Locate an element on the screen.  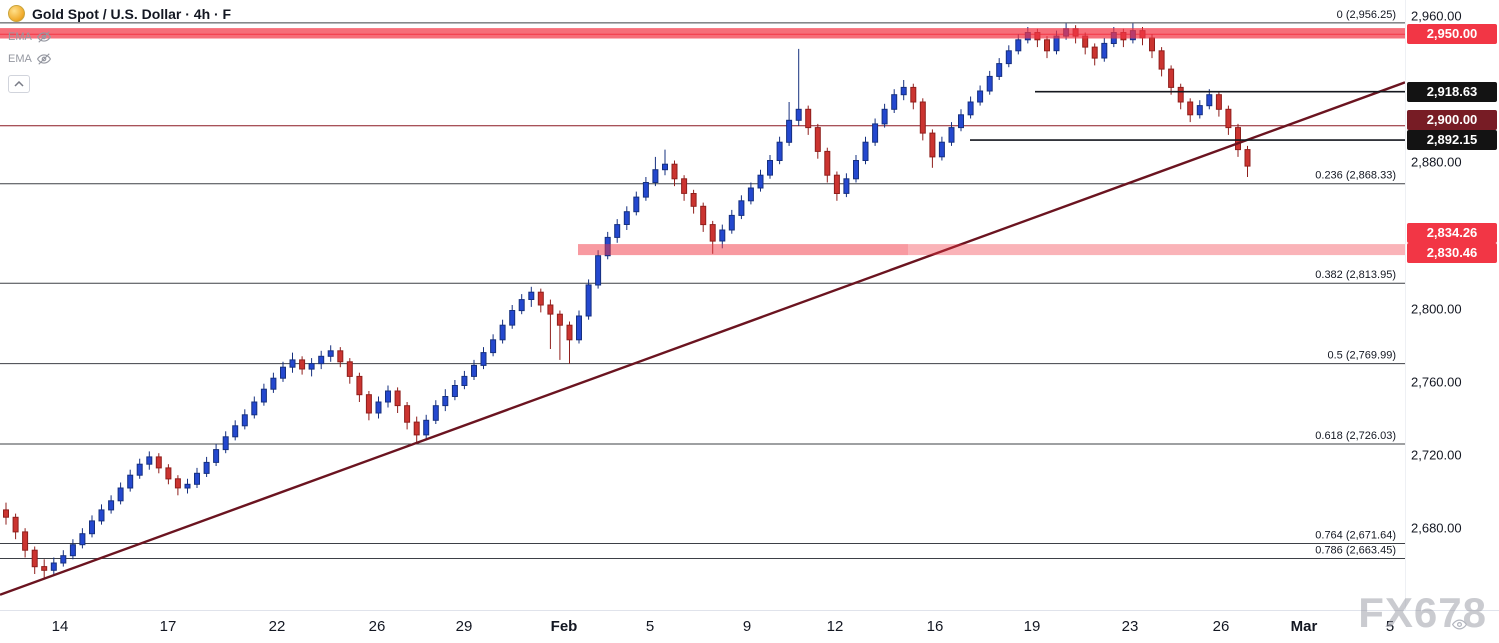
price-label-badge: 2,950.00 is located at coordinates (1452, 34).